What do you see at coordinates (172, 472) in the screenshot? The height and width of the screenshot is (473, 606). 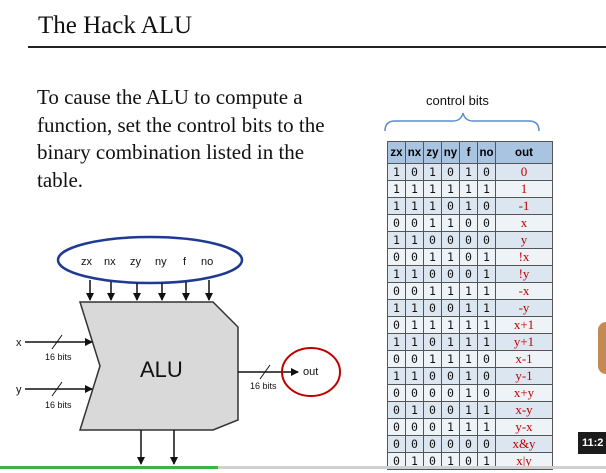 I see `ng-label: ng` at bounding box center [172, 472].